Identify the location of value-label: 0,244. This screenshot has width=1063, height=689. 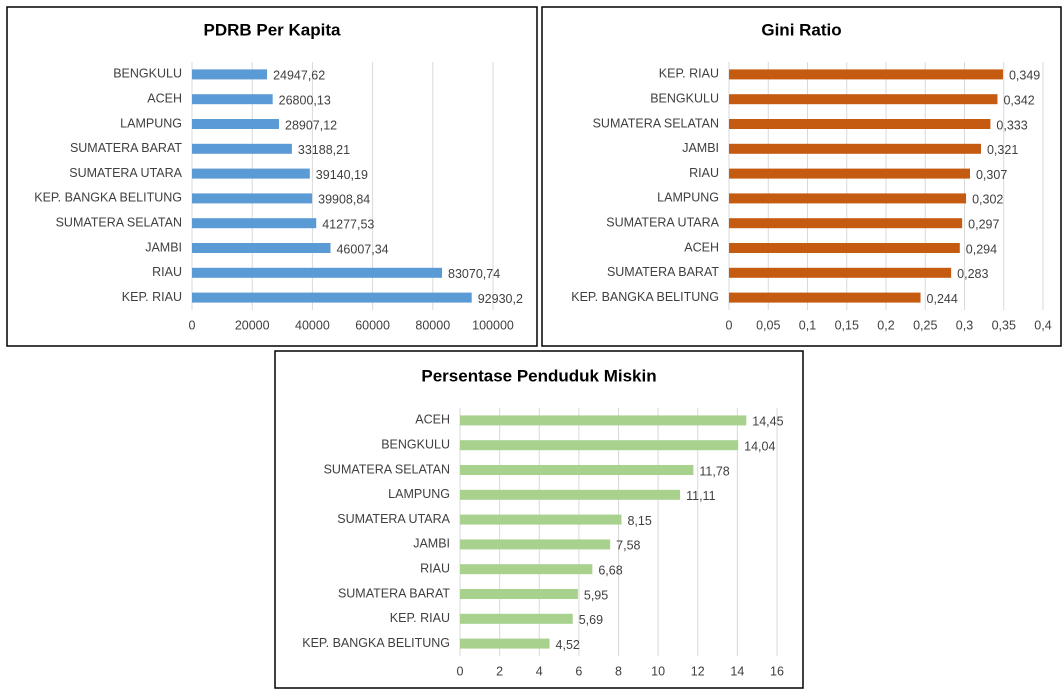
(942, 299).